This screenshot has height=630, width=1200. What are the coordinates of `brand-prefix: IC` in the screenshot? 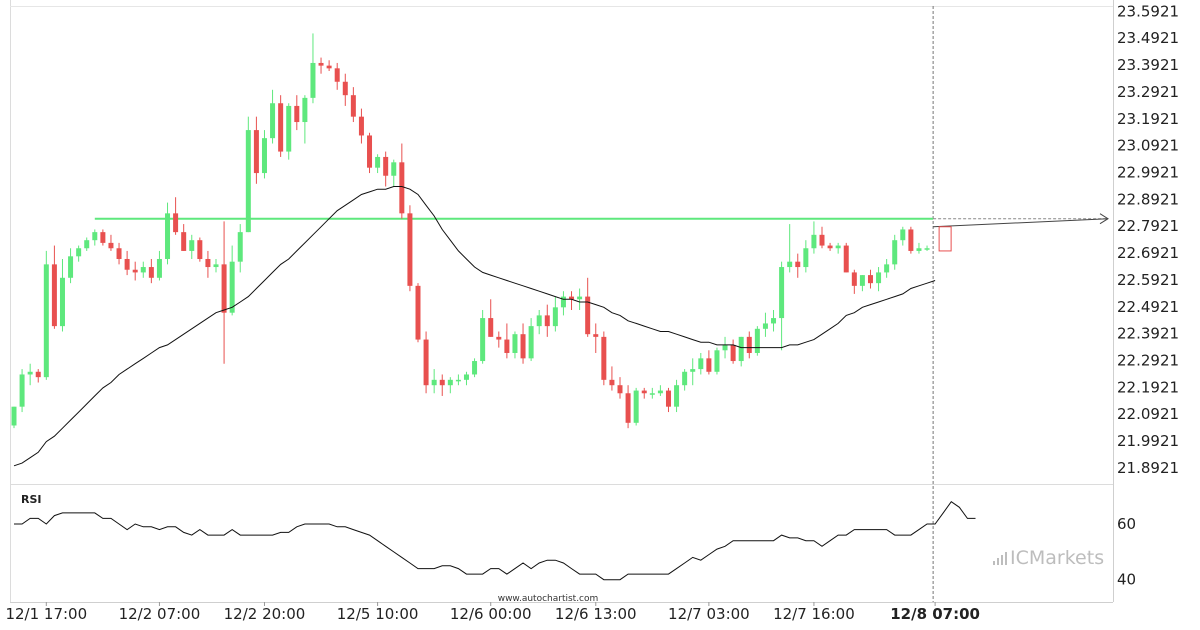 It's located at (1019, 558).